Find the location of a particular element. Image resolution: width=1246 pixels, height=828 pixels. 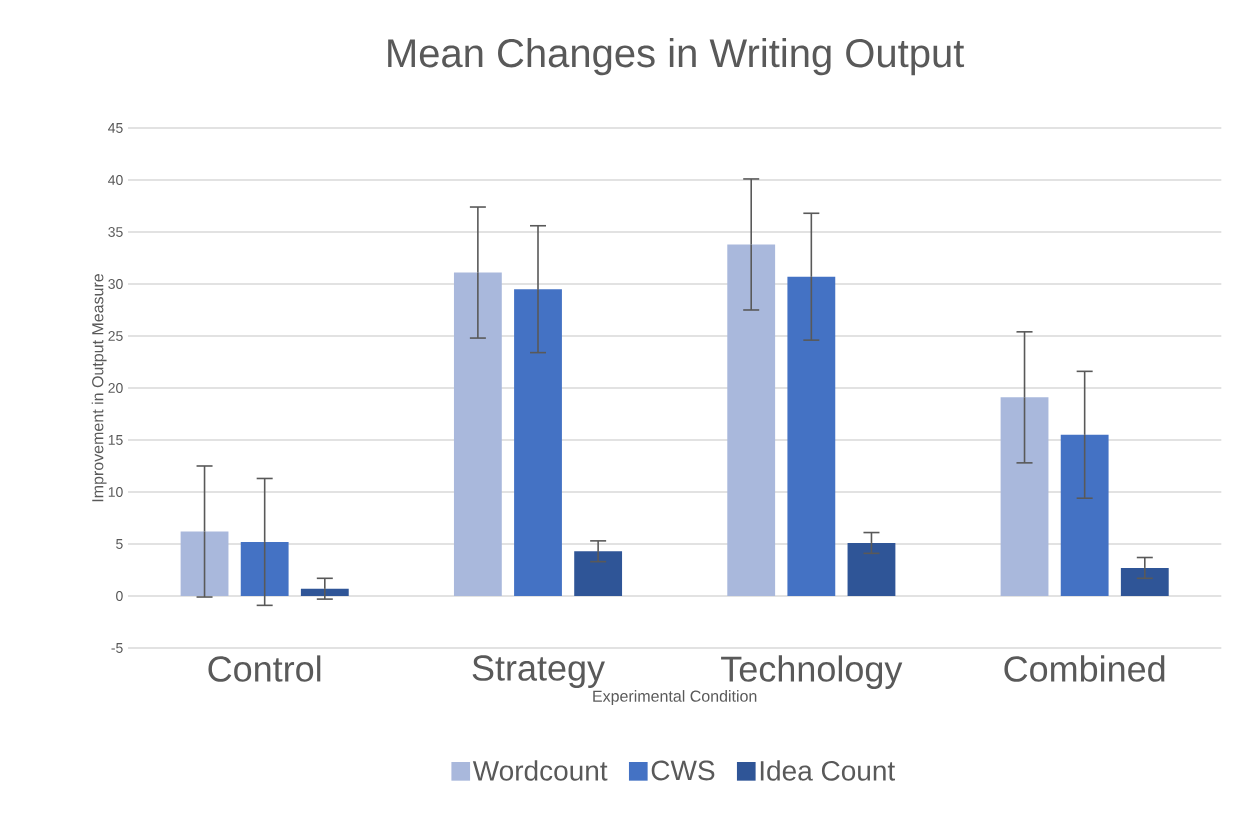

y-tick-label: 35 is located at coordinates (115, 232).